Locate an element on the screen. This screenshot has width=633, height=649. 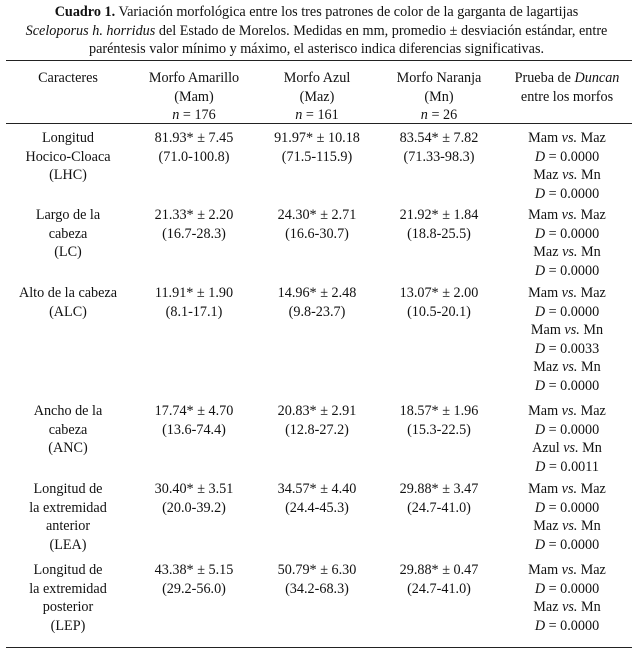
cell-line: (16.6-30.7) is located at coordinates (317, 233).